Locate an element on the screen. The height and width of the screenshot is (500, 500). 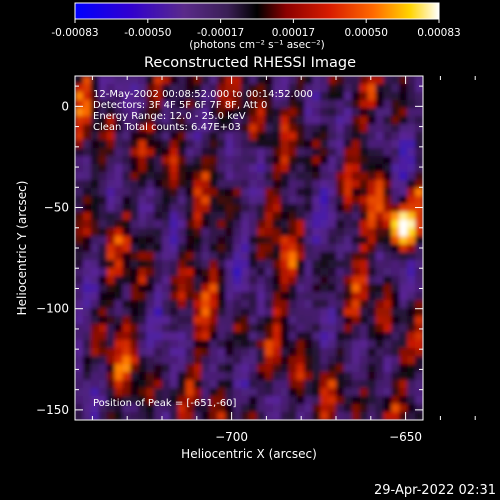
colorbar-unit-label: (photons cm⁻² s⁻¹ asec⁻²) is located at coordinates (256, 45).